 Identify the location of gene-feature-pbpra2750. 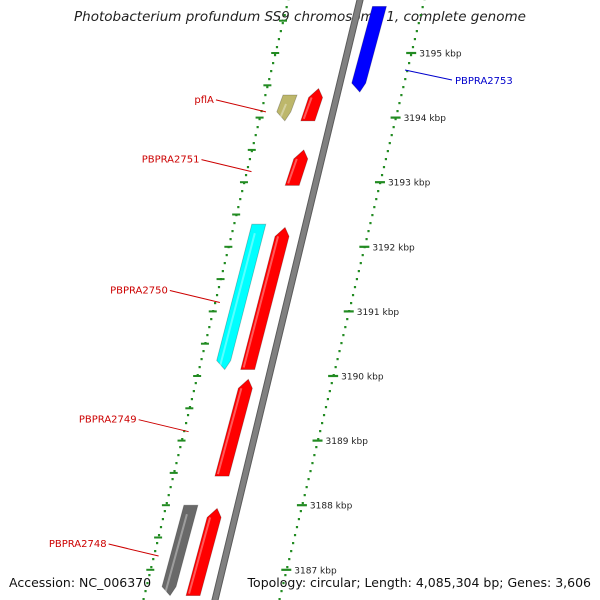
(265, 298).